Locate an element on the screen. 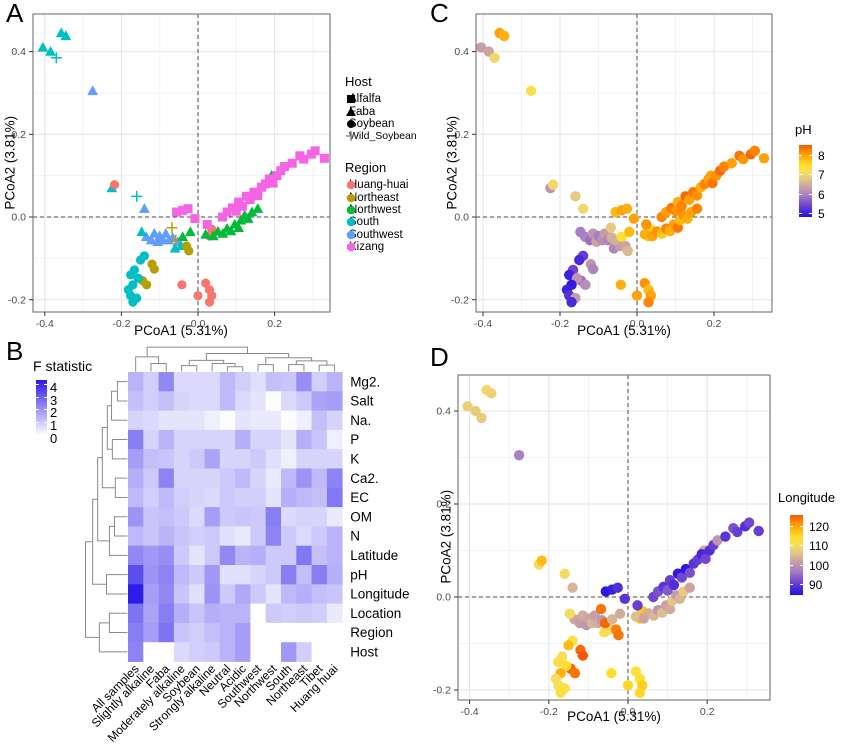 The height and width of the screenshot is (756, 841). svg-text: Longitude is located at coordinates (379, 594).